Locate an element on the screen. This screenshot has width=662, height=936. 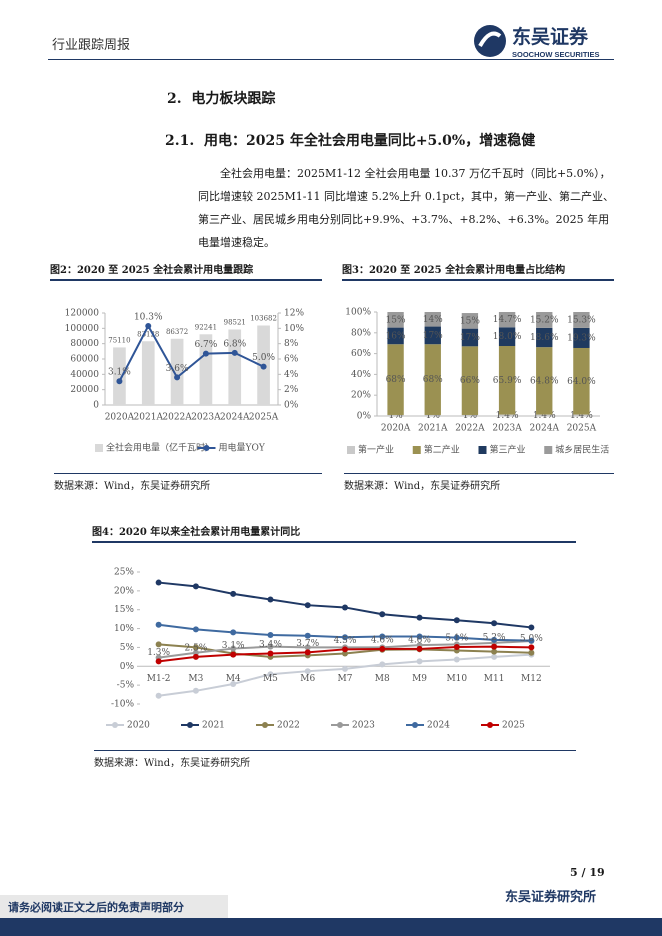
data-label: 17% is located at coordinates (433, 336).